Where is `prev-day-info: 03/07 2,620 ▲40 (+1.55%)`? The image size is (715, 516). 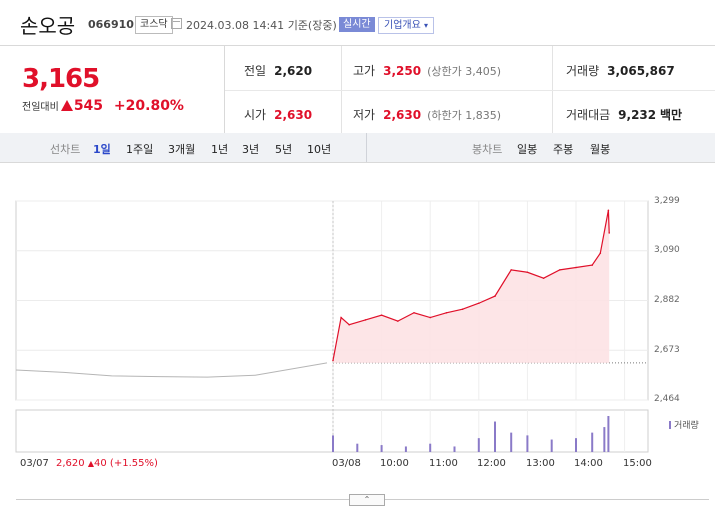 prev-day-info: 03/07 2,620 ▲40 (+1.55%) is located at coordinates (89, 463).